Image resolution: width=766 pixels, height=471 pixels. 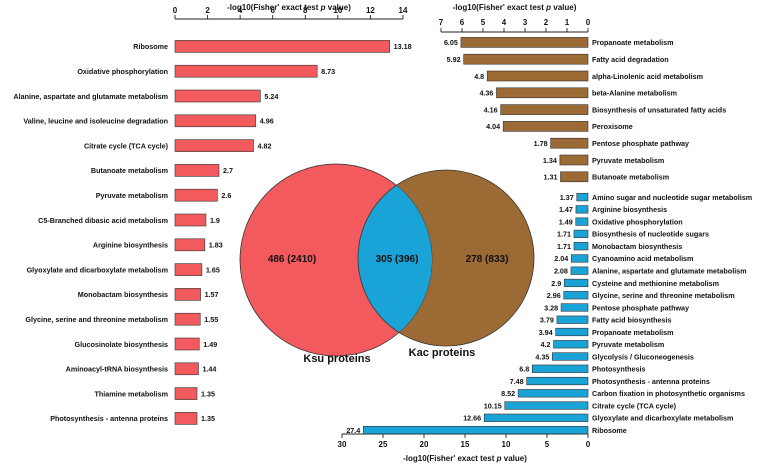 What do you see at coordinates (267, 121) in the screenshot?
I see `value-label: 4.96` at bounding box center [267, 121].